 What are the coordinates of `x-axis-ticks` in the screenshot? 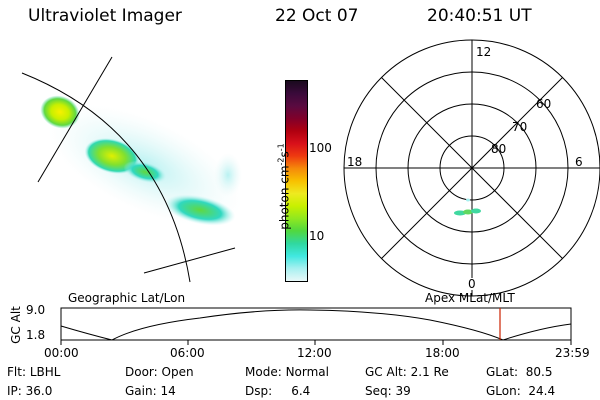 It's located at (316, 342).